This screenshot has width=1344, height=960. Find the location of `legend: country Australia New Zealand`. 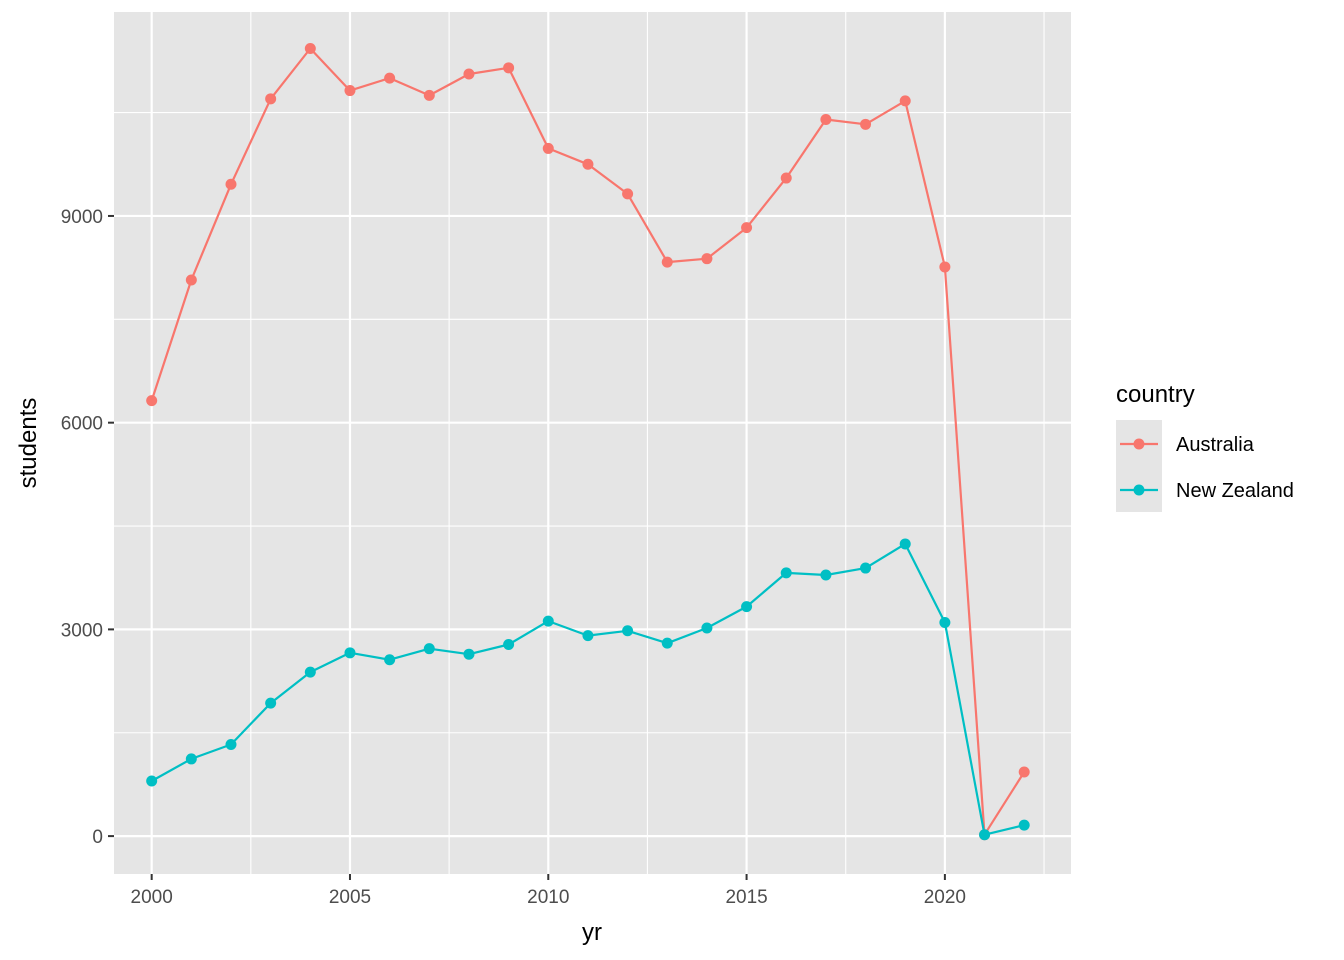

legend: country Australia New Zealand is located at coordinates (1205, 446).